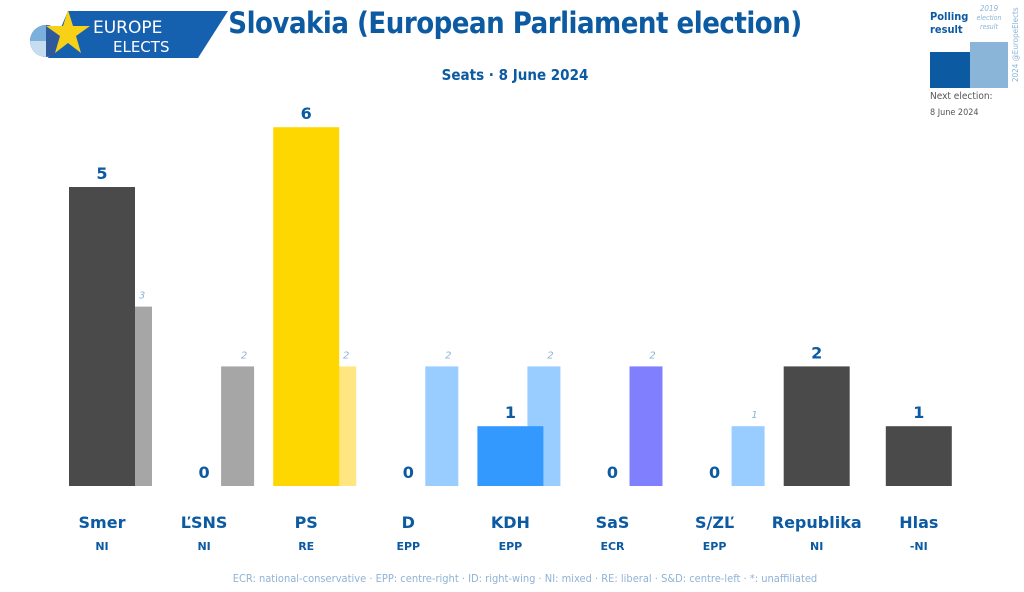 This screenshot has height=592, width=1024. Describe the element at coordinates (1015, 44) in the screenshot. I see `credit-text: 2024 @EuropeElects` at that location.